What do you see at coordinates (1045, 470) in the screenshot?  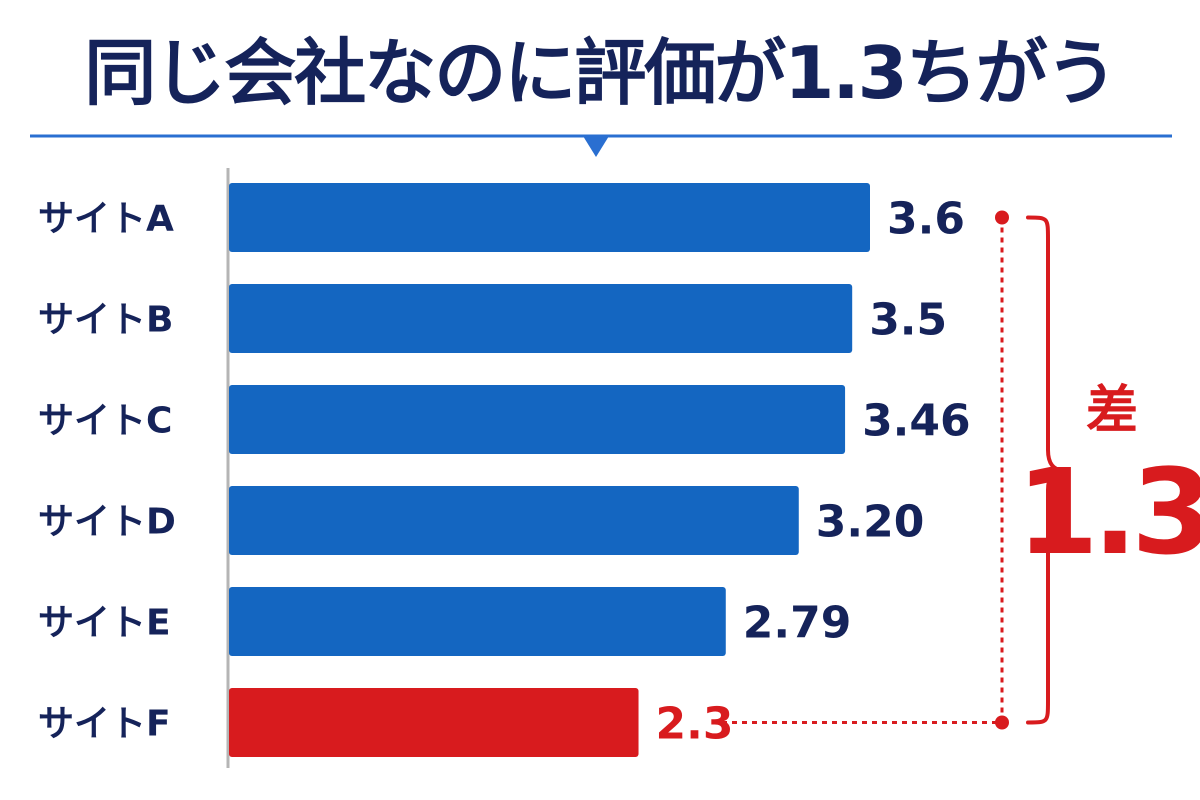 I see `range-bracket` at bounding box center [1045, 470].